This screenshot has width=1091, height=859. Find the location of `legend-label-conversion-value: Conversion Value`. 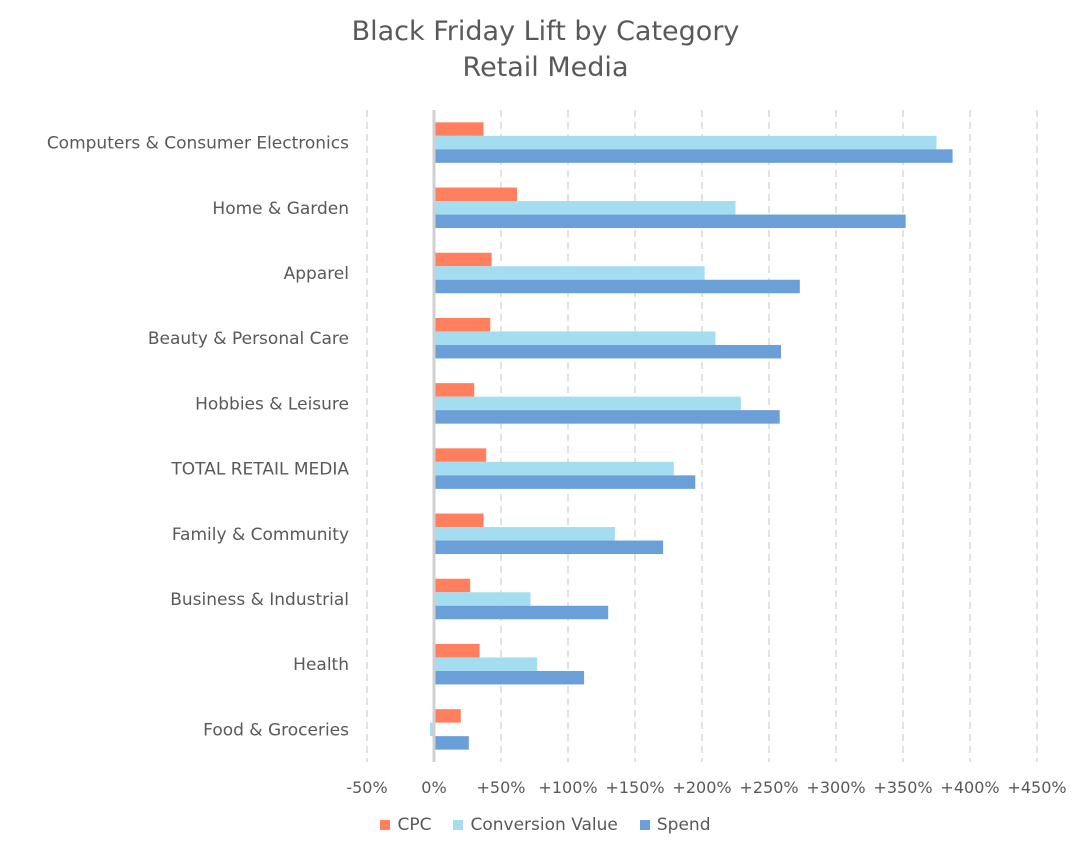

legend-label-conversion-value: Conversion Value is located at coordinates (544, 825).